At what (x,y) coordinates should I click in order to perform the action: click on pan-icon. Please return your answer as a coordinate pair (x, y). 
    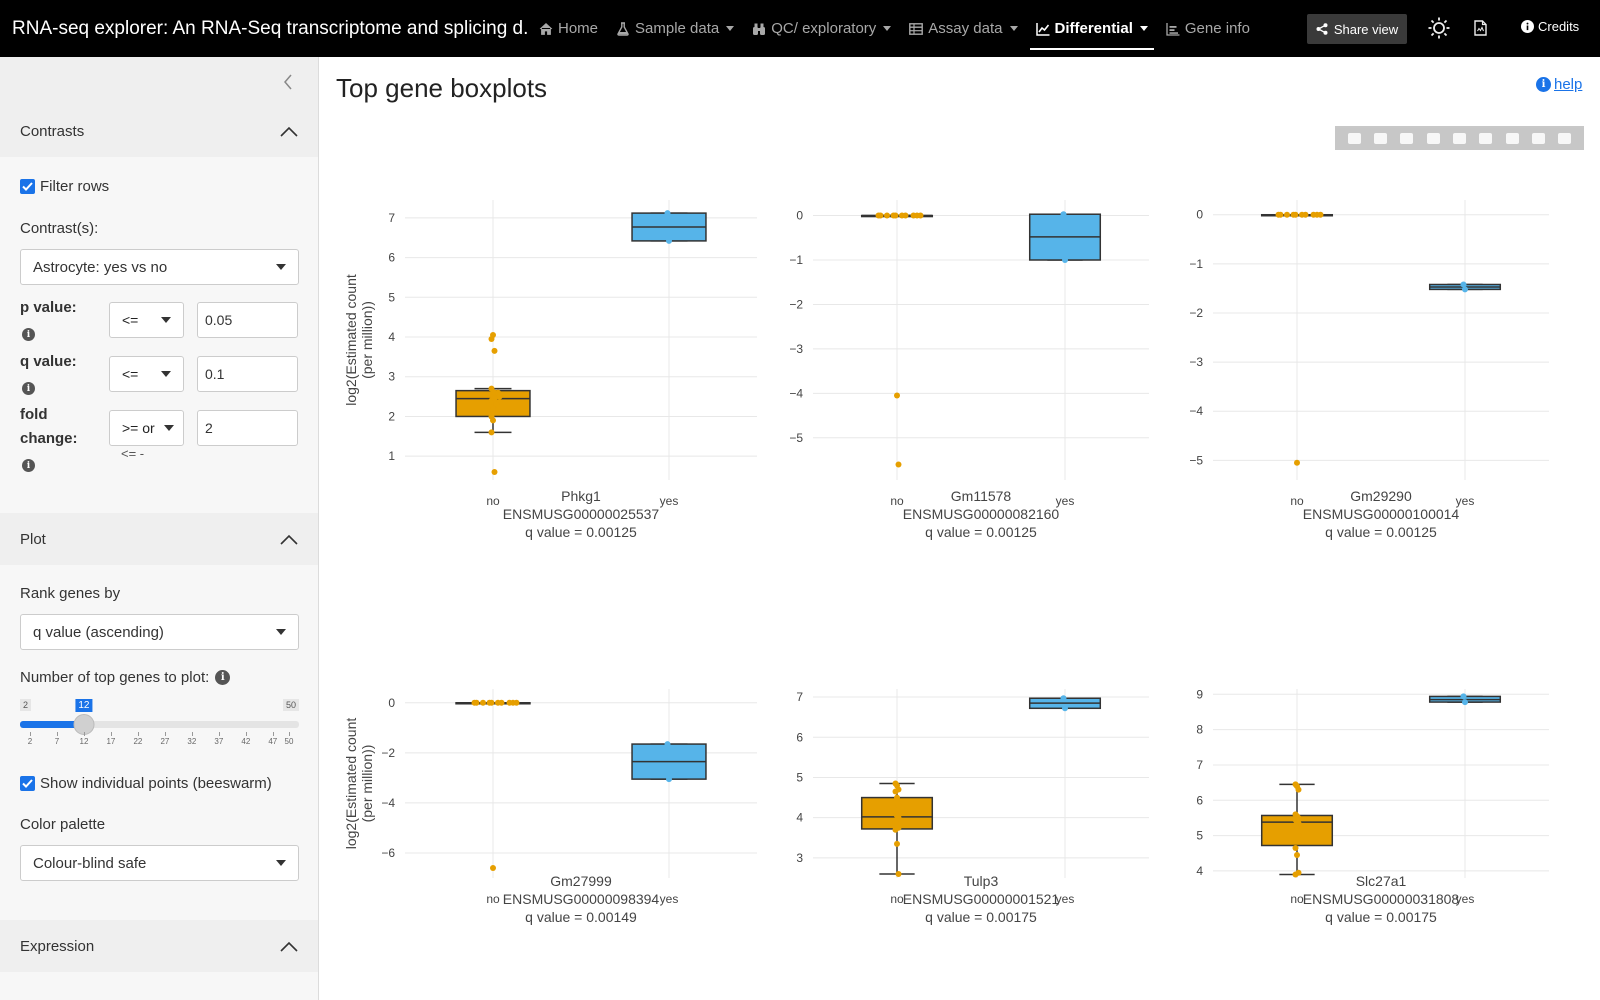
    Looking at the image, I should click on (1407, 138).